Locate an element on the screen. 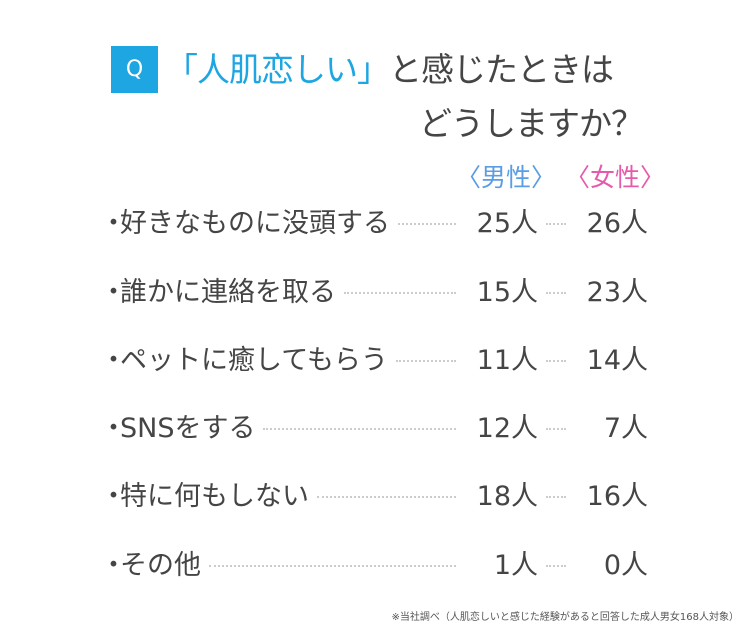  male-count: 15人 is located at coordinates (507, 292).